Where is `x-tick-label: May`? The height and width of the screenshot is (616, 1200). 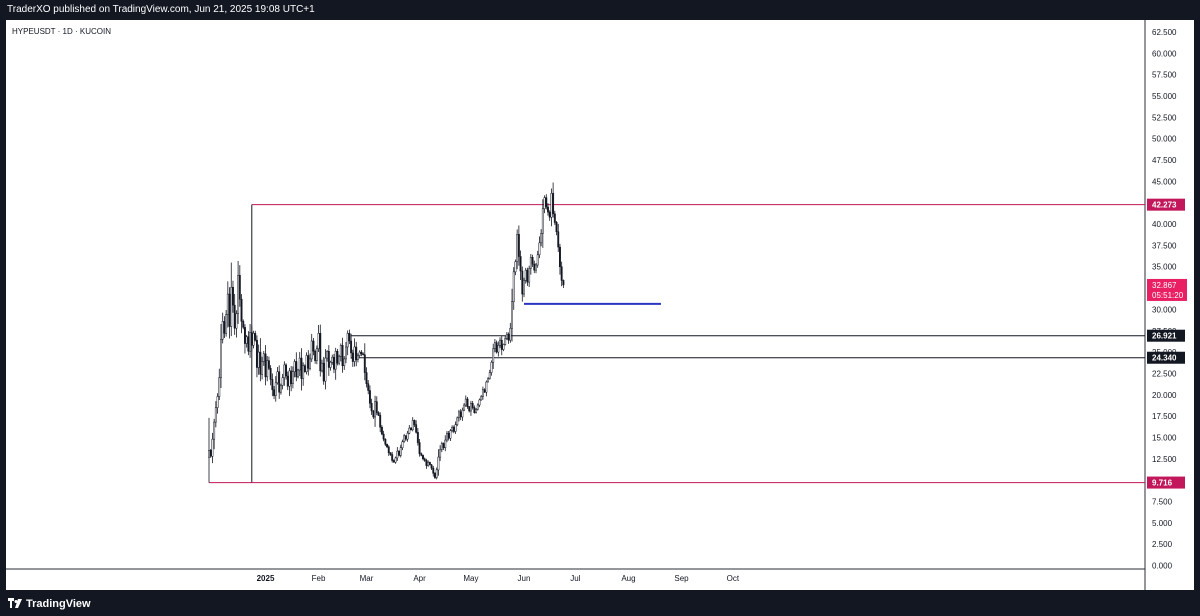 x-tick-label: May is located at coordinates (470, 578).